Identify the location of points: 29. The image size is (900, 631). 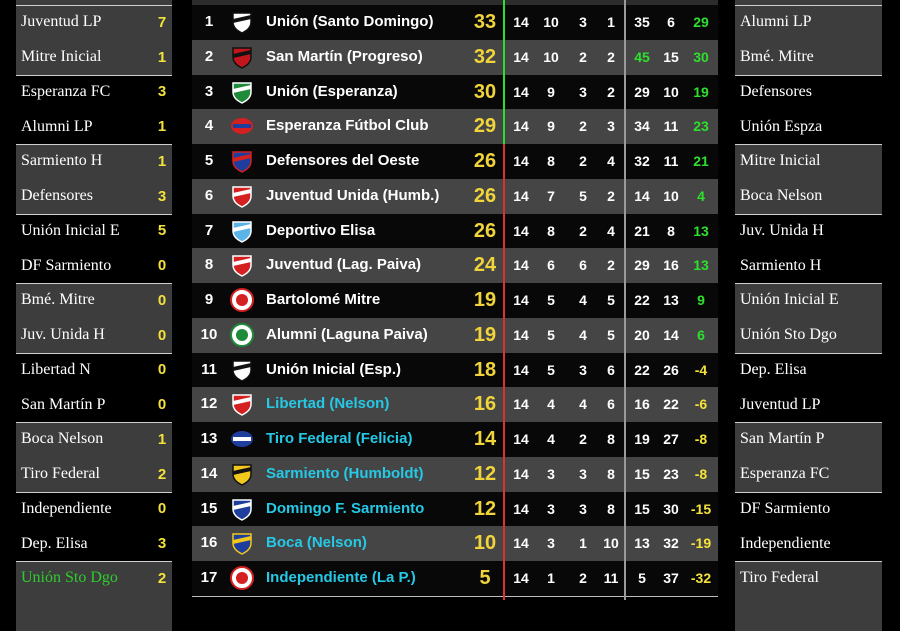
(485, 126).